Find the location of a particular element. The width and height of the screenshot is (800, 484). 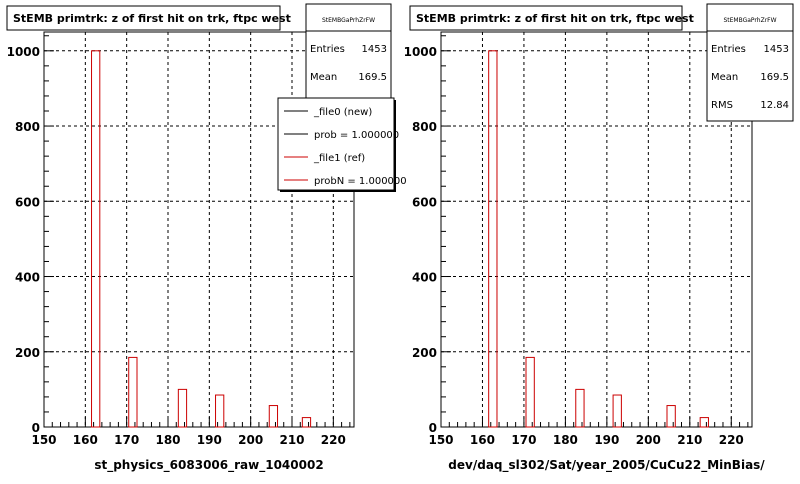

legend-label: prob = 1.000000 is located at coordinates (356, 135).